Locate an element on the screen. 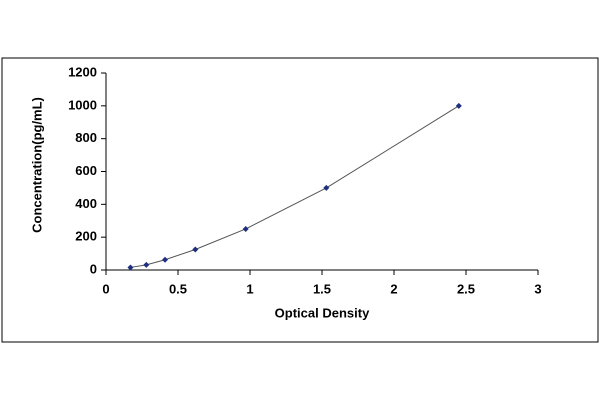 This screenshot has width=600, height=400. x-tick-label: 0.5 is located at coordinates (178, 288).